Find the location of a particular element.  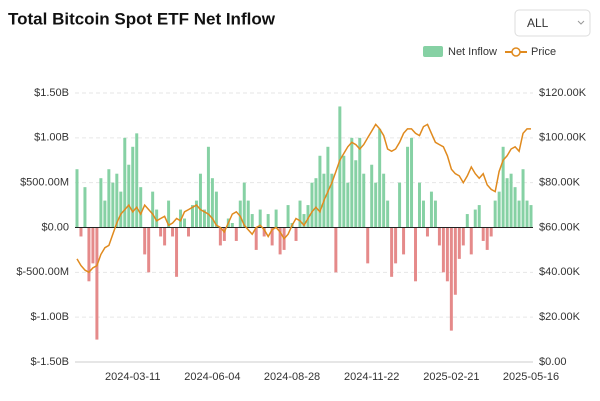

x-tick-label: 2024-03-11 is located at coordinates (132, 377).